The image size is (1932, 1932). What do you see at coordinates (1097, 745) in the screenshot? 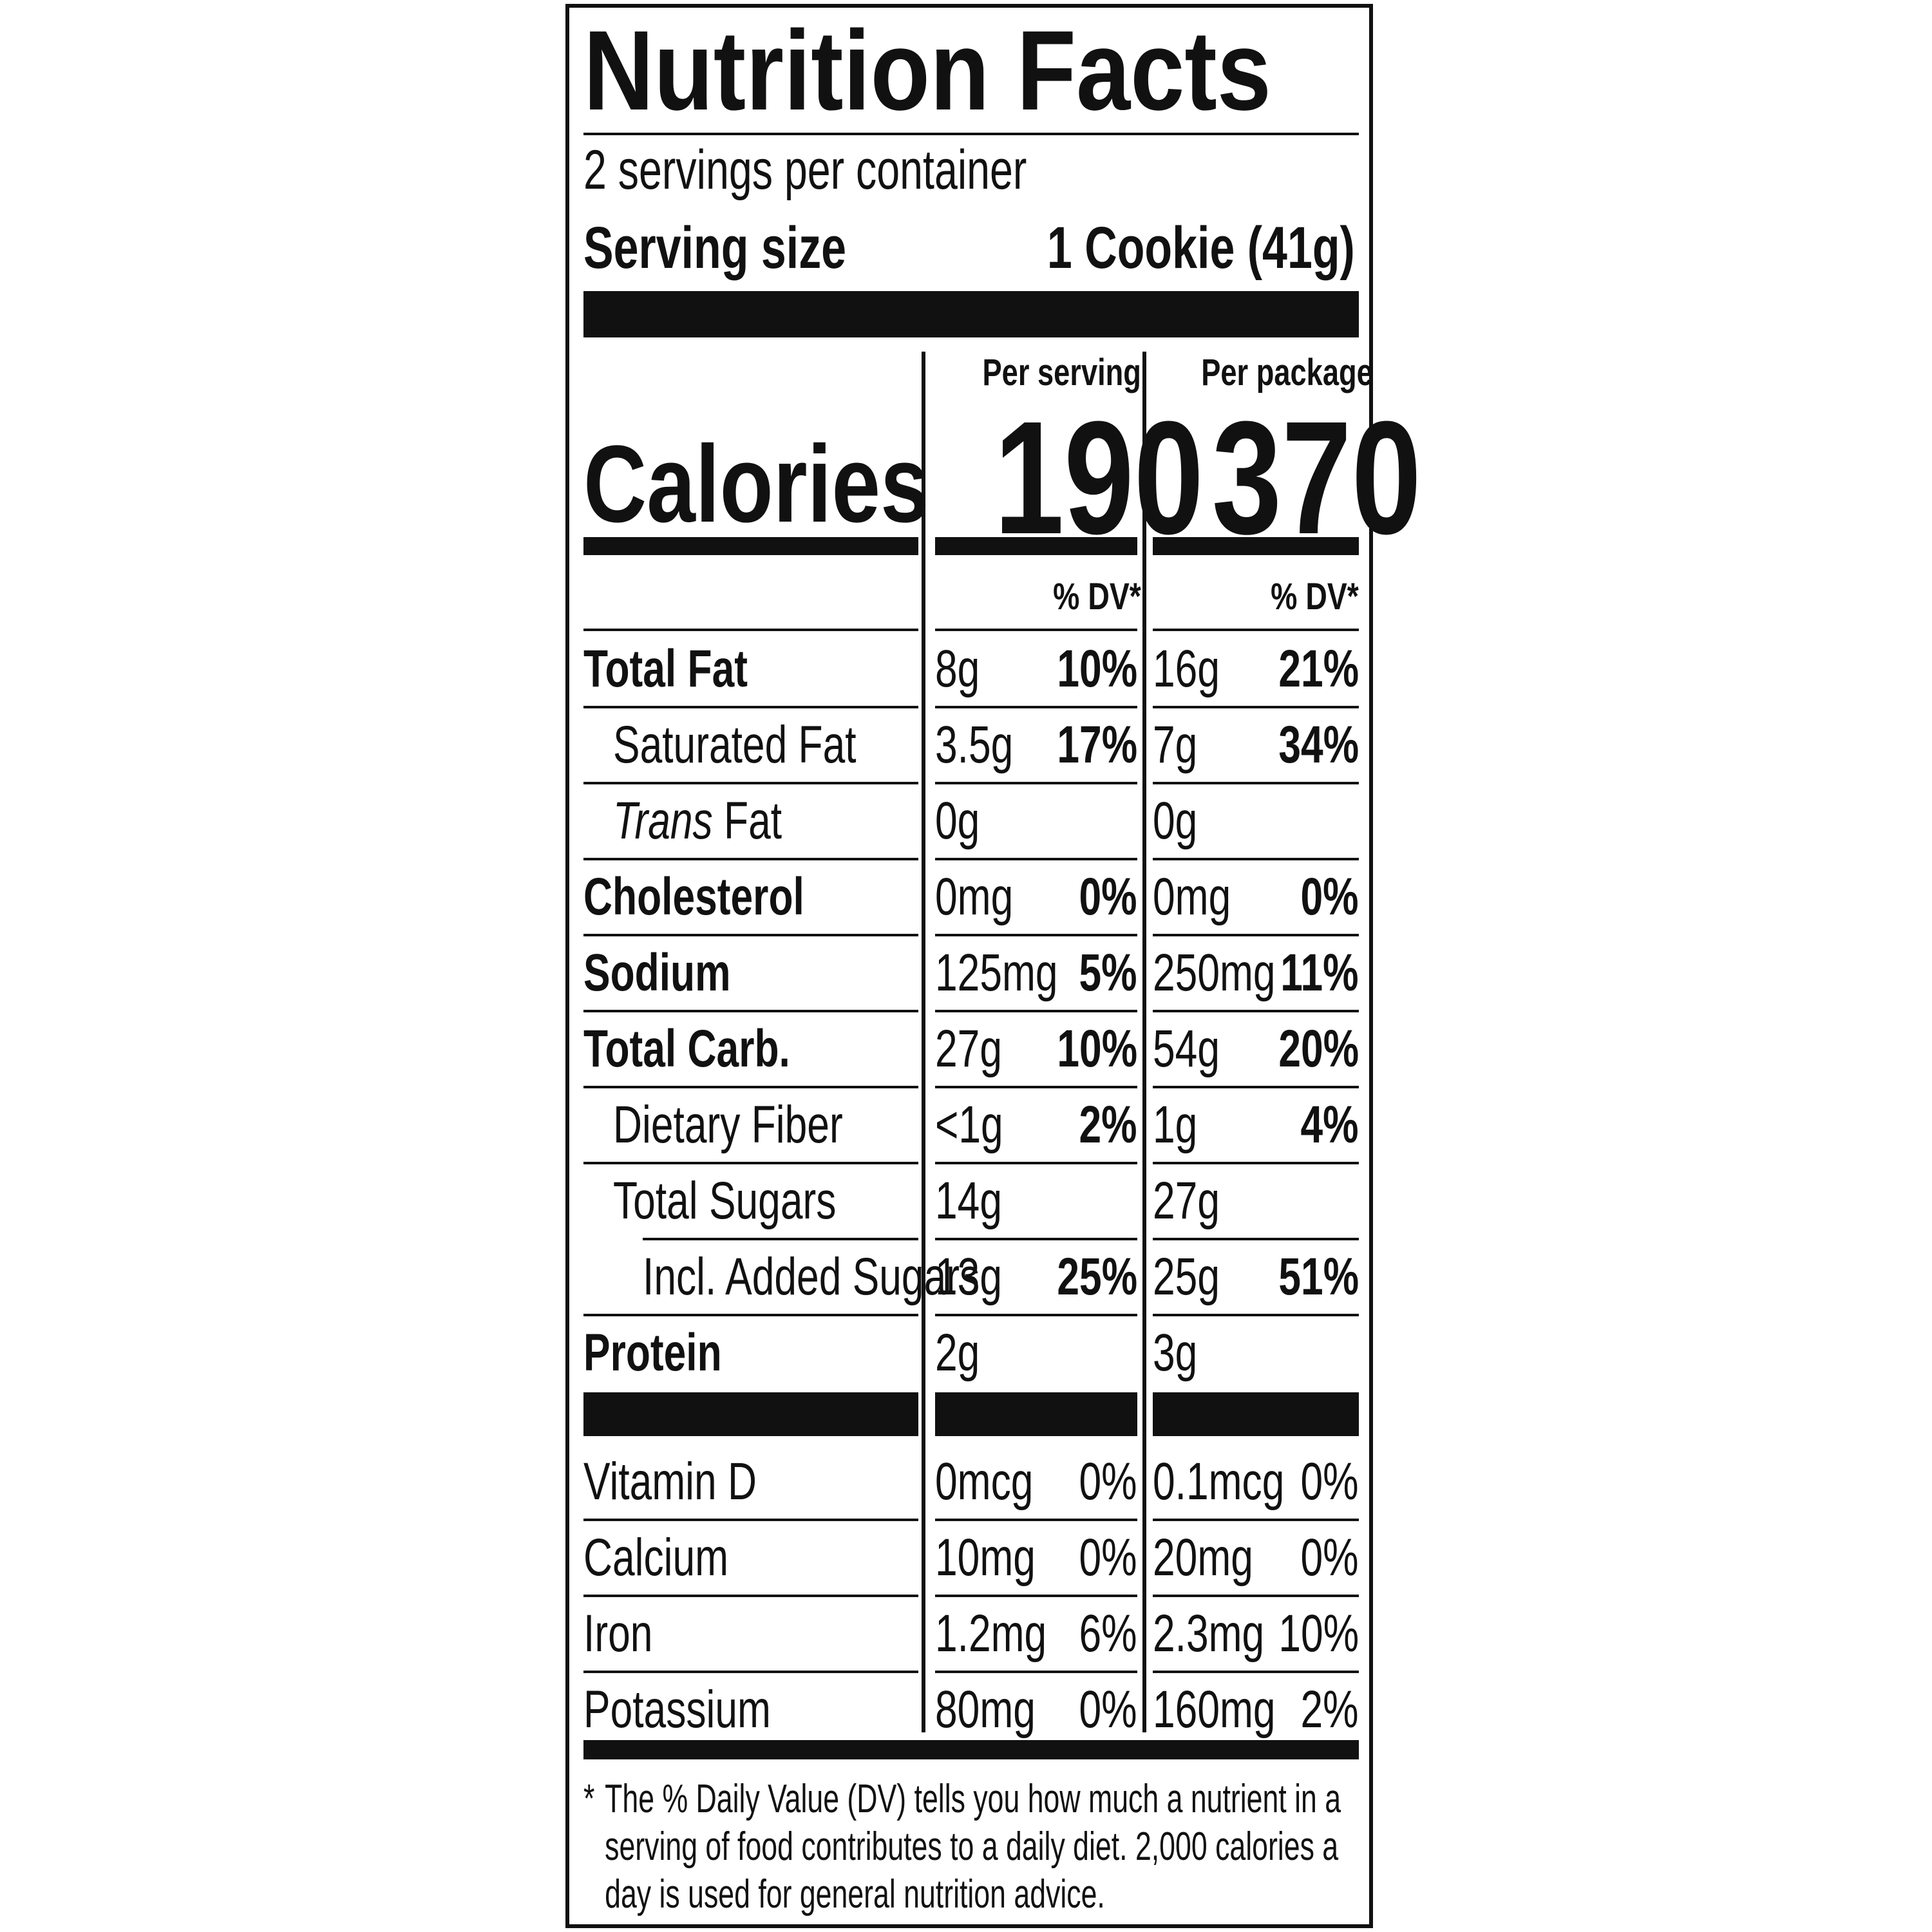
I see `serving-dv-text: 17%` at bounding box center [1097, 745].